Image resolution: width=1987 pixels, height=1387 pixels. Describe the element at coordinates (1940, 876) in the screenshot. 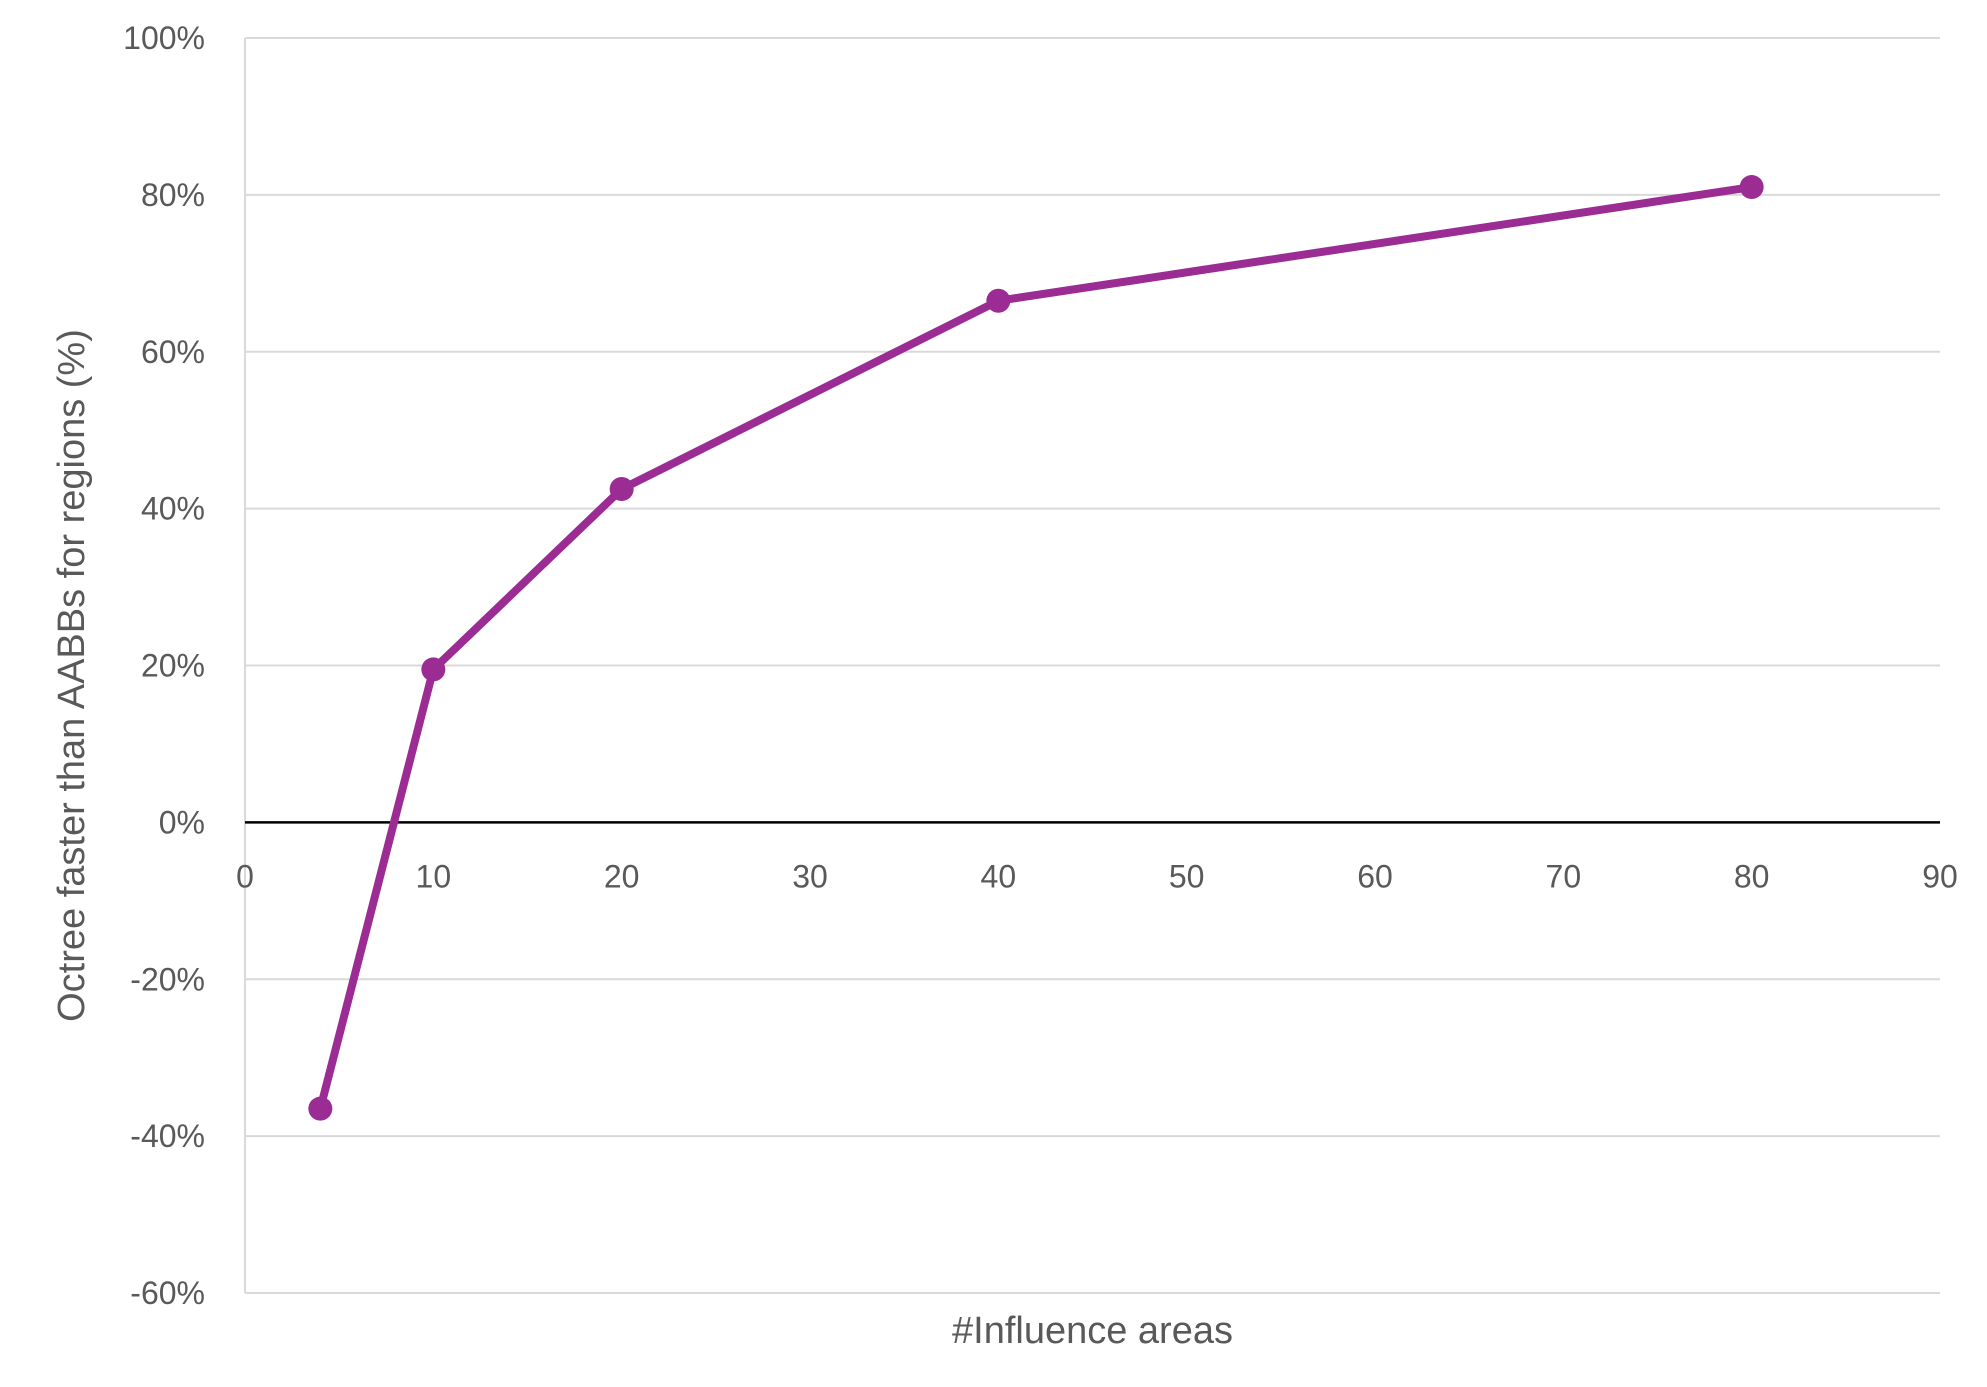

I see `x-tick-label: 90` at that location.